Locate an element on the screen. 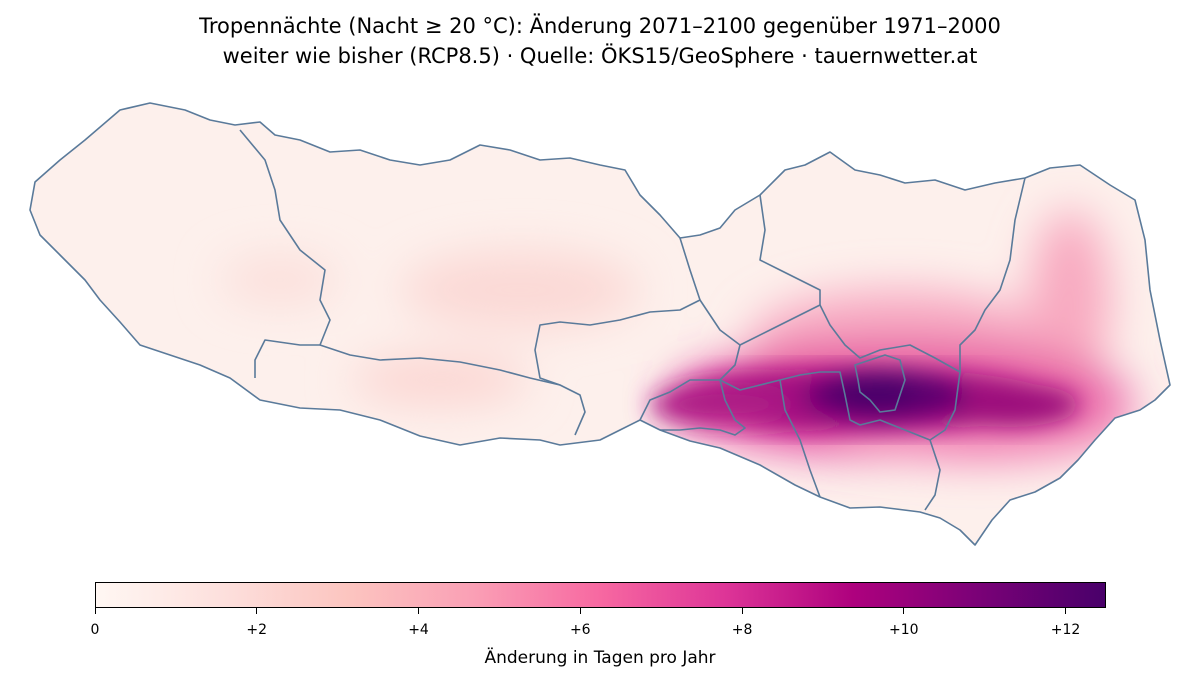 The height and width of the screenshot is (684, 1200). colorbar-tick-label: +10 is located at coordinates (904, 630).